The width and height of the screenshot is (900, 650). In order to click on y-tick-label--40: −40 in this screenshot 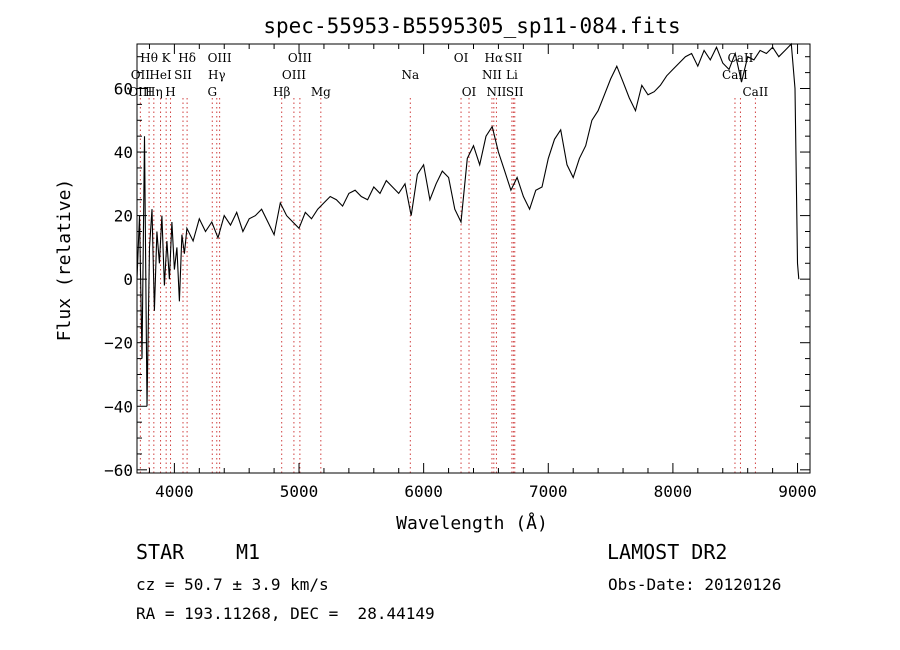, I will do `click(118, 406)`.